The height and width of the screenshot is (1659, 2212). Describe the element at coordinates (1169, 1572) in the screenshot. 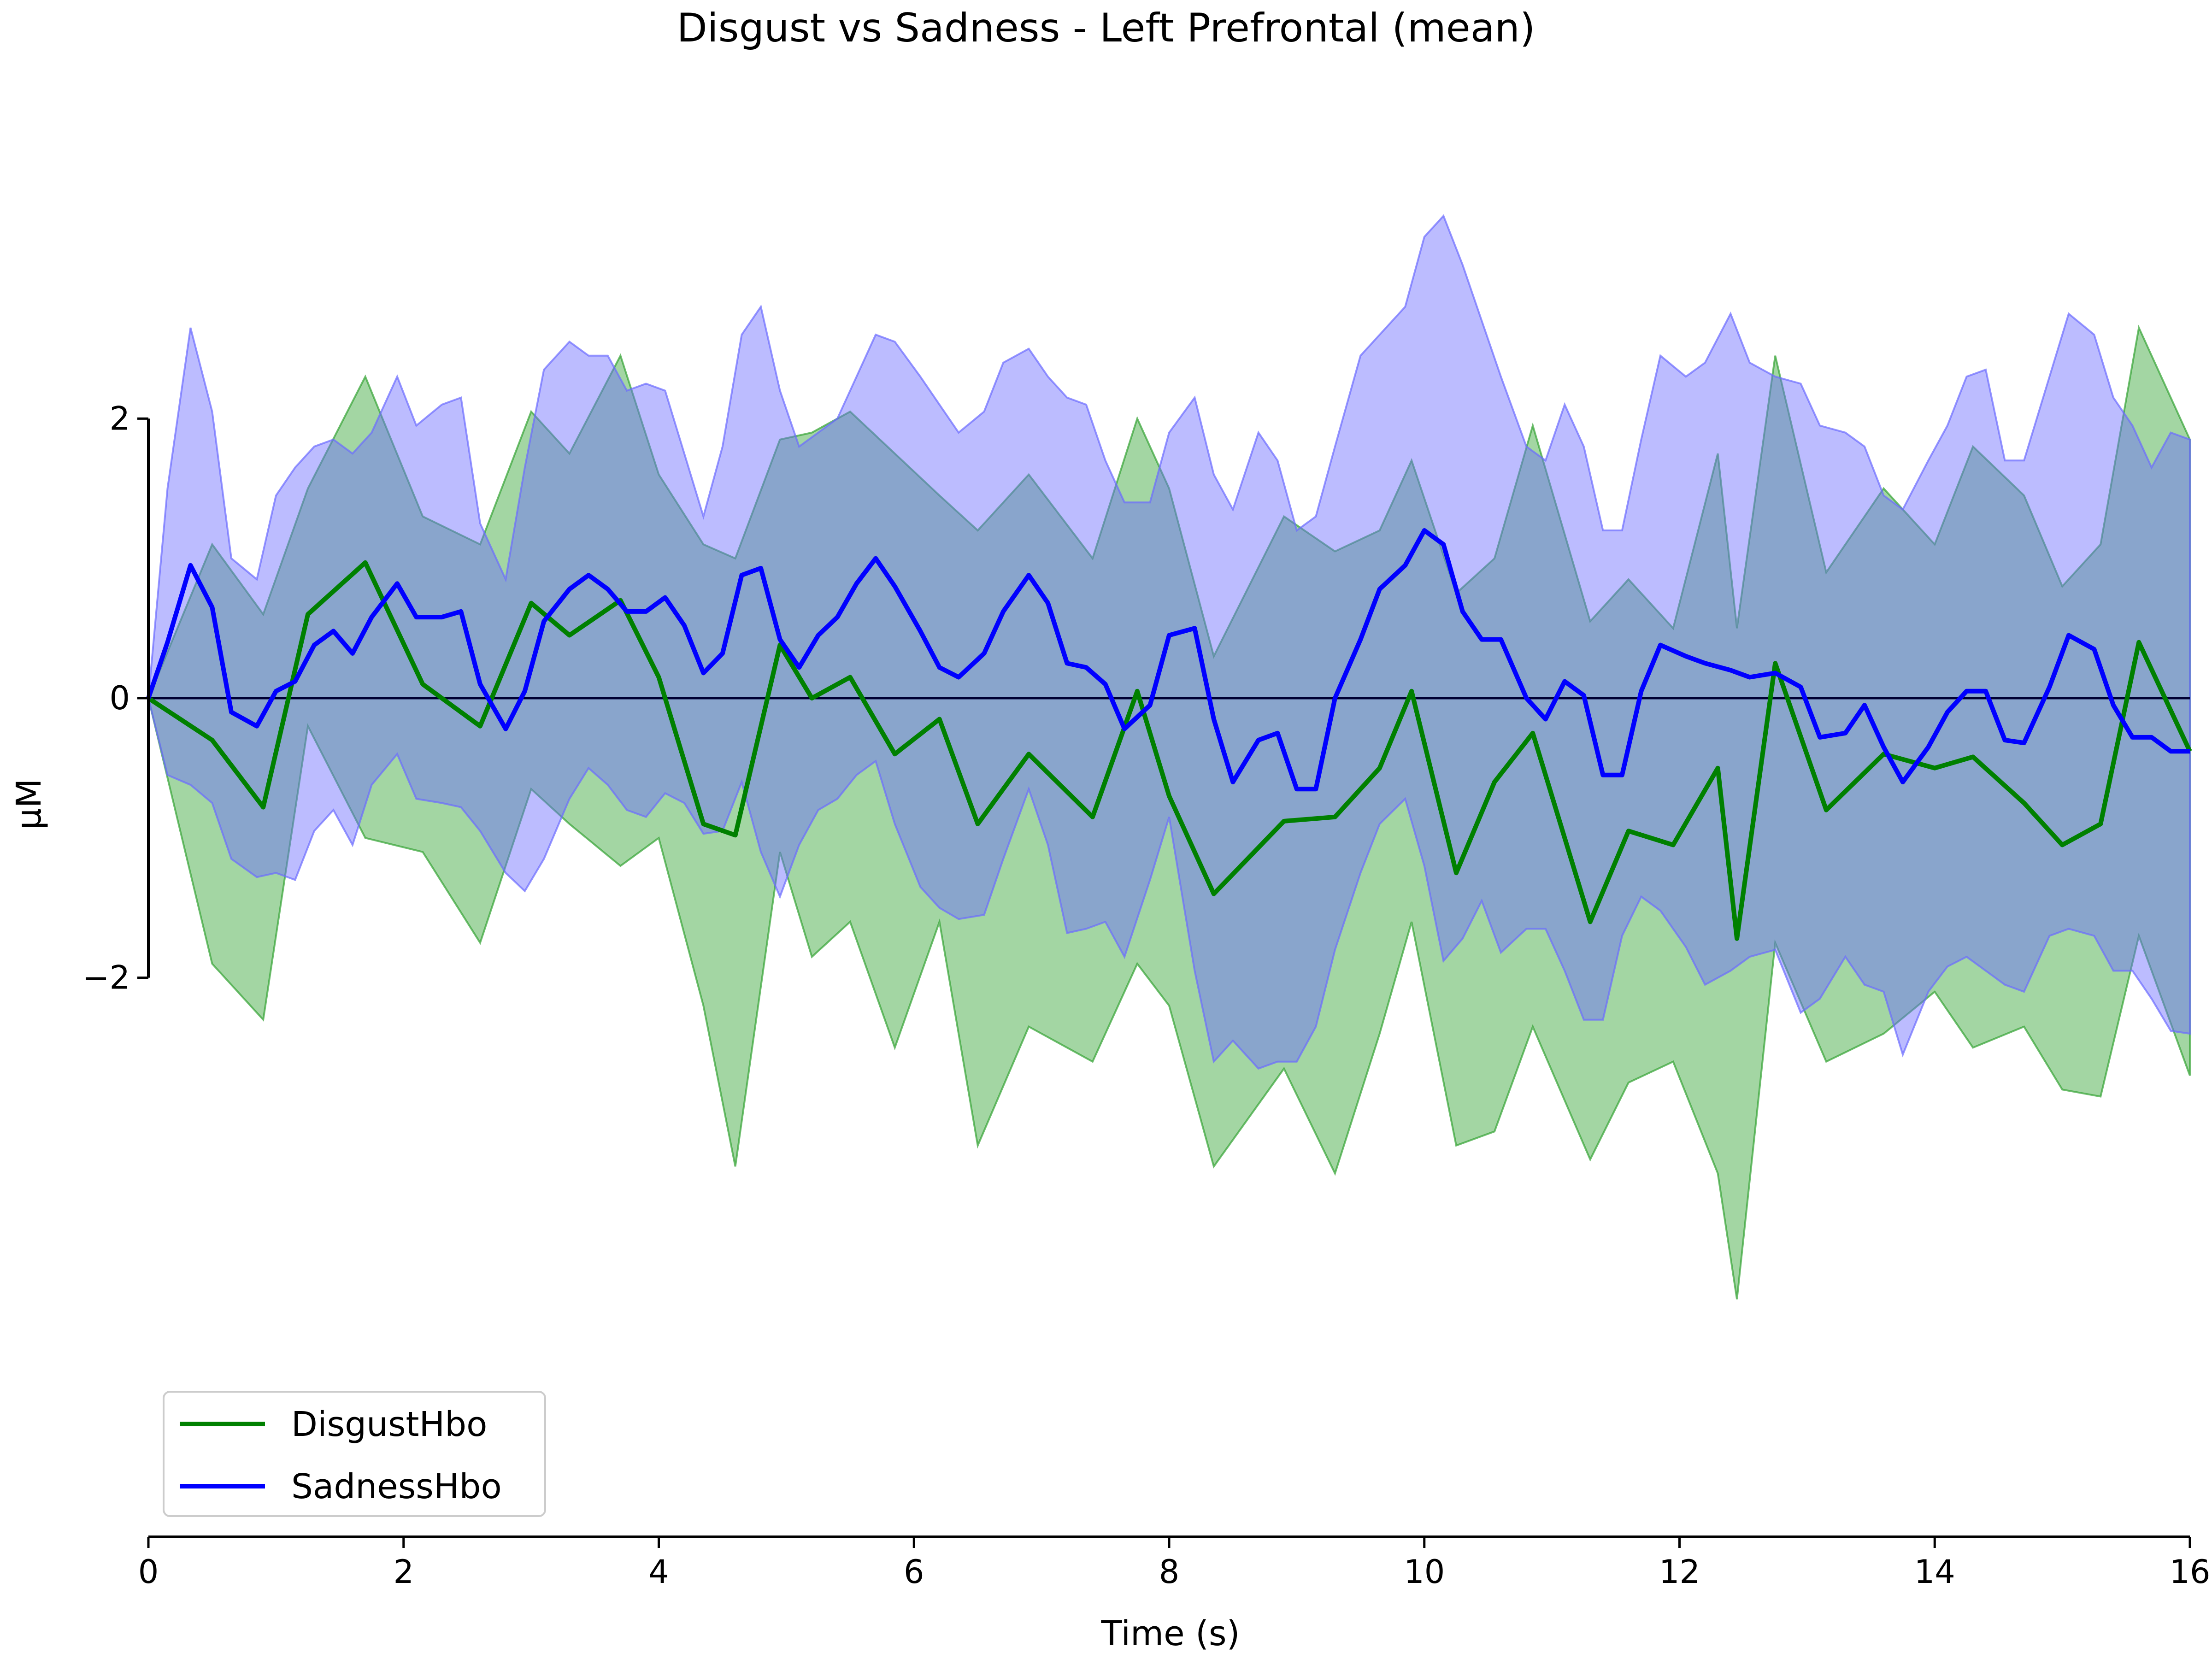

I see `x-tick-label: 8` at that location.